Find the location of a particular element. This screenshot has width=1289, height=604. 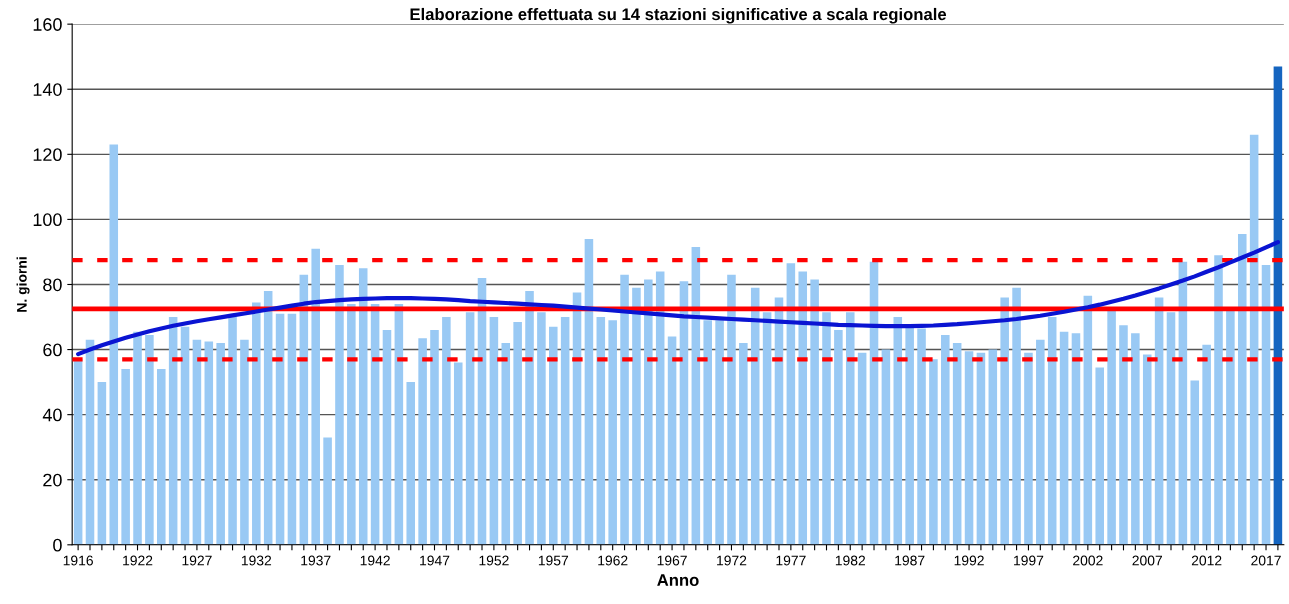

x-tick-label: 1922 is located at coordinates (138, 560).